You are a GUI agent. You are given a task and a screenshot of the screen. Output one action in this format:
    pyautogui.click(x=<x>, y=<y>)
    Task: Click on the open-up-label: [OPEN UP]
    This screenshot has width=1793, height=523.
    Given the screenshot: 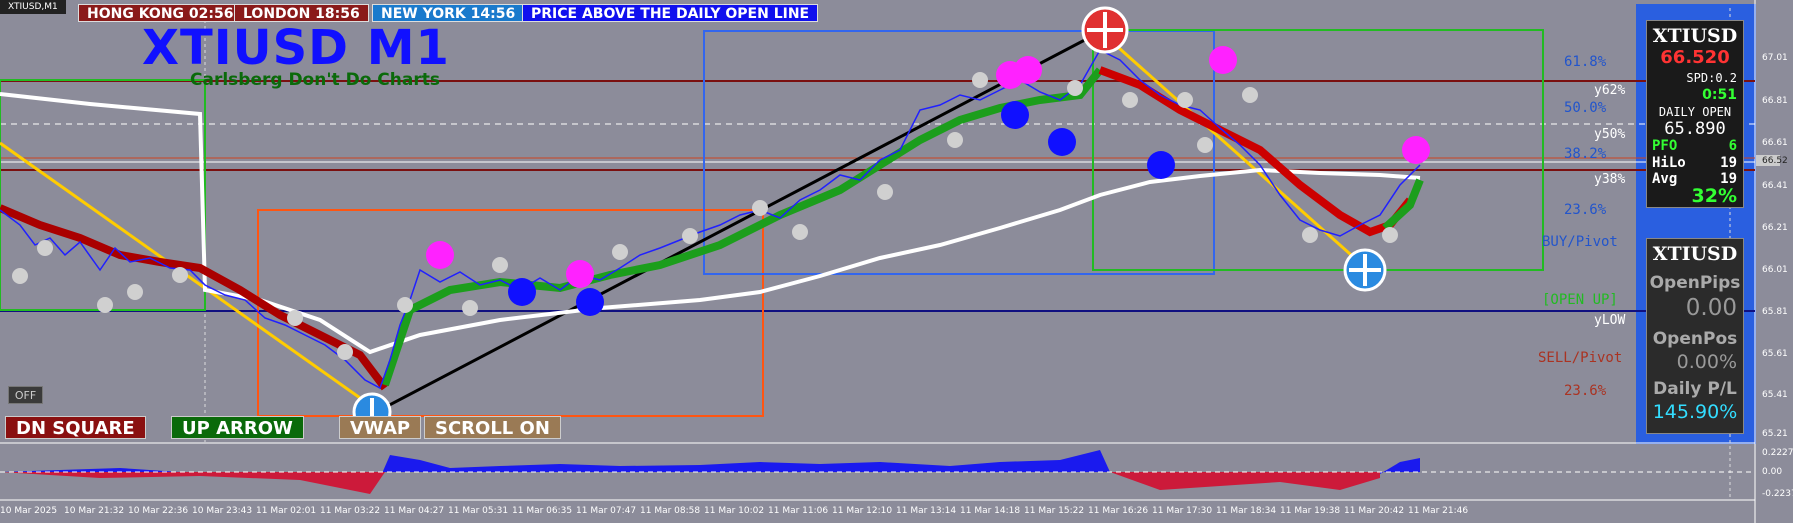 What is the action you would take?
    pyautogui.click(x=1580, y=300)
    